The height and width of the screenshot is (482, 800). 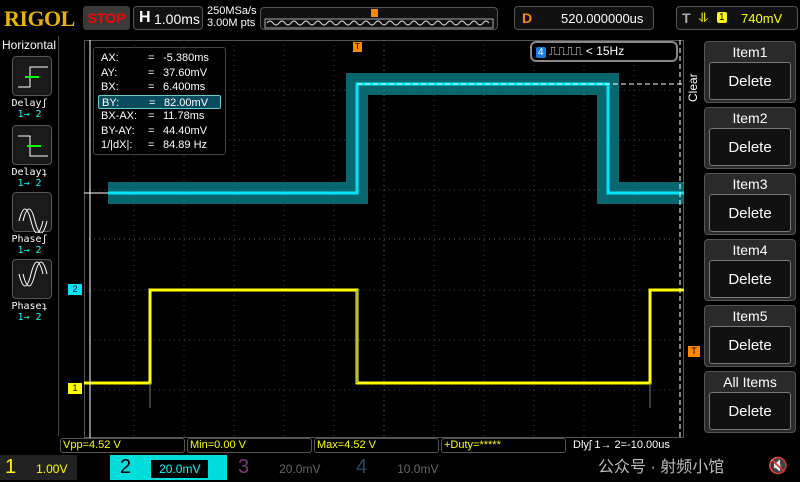 I want to click on channel-3-button: 3 20.0mV, so click(x=279, y=467).